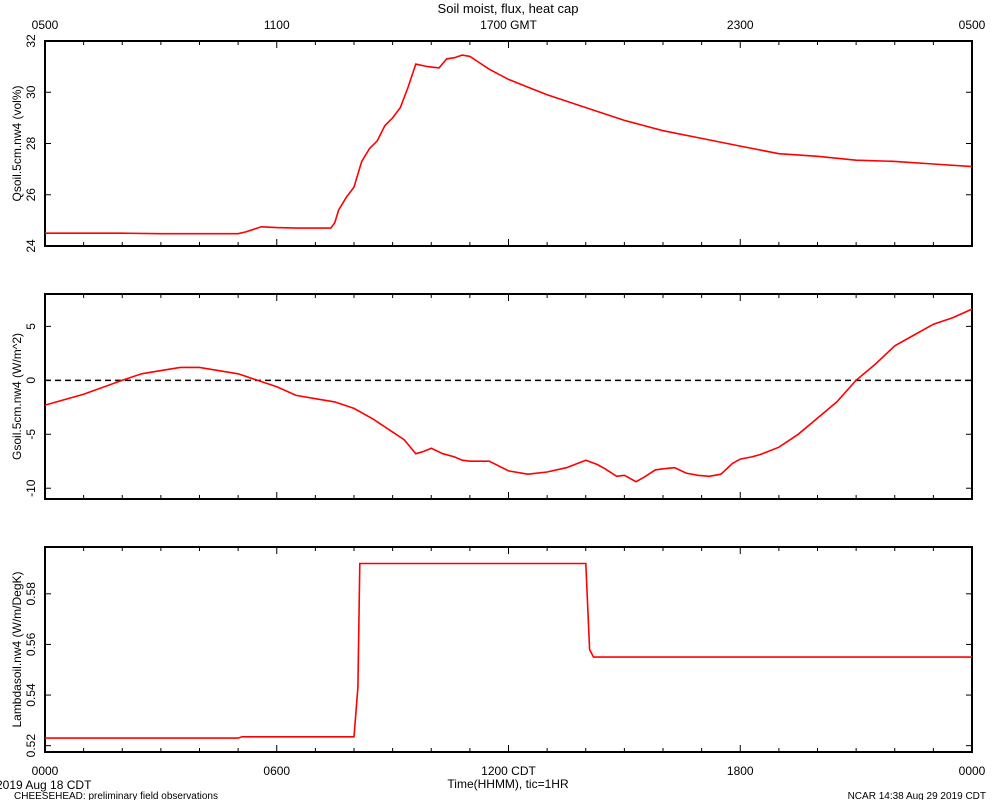 The width and height of the screenshot is (1000, 800). What do you see at coordinates (31, 326) in the screenshot?
I see `y-tick-label: 5` at bounding box center [31, 326].